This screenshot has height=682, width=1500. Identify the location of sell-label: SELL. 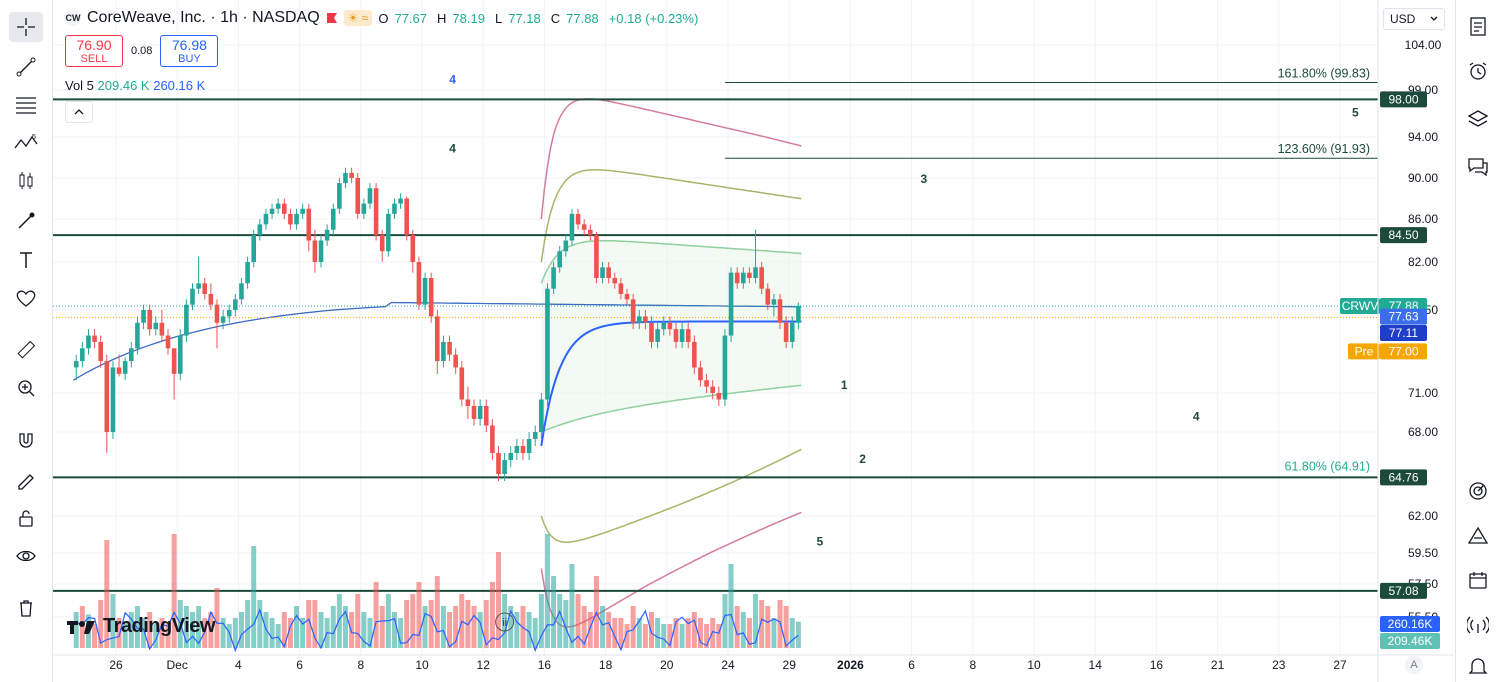
(94, 59).